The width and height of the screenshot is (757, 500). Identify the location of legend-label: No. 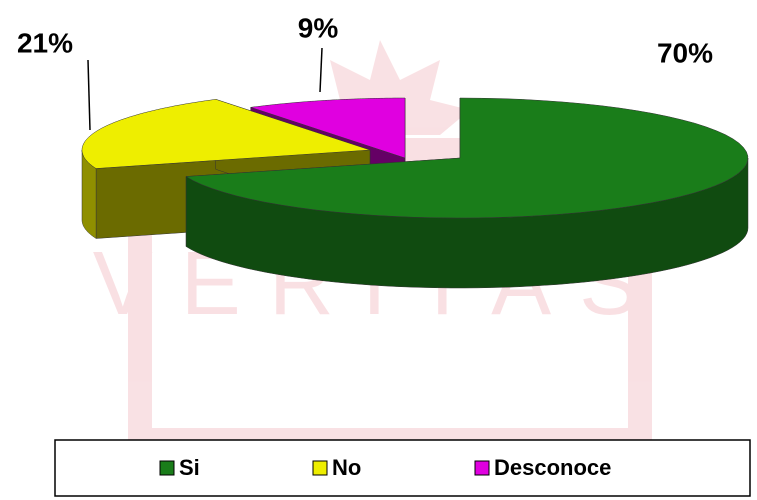
(346, 467).